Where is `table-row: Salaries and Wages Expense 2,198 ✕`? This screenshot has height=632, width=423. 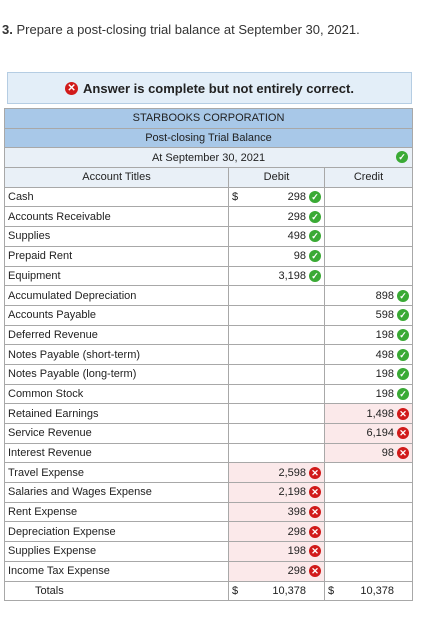
table-row: Salaries and Wages Expense 2,198 ✕ is located at coordinates (209, 492).